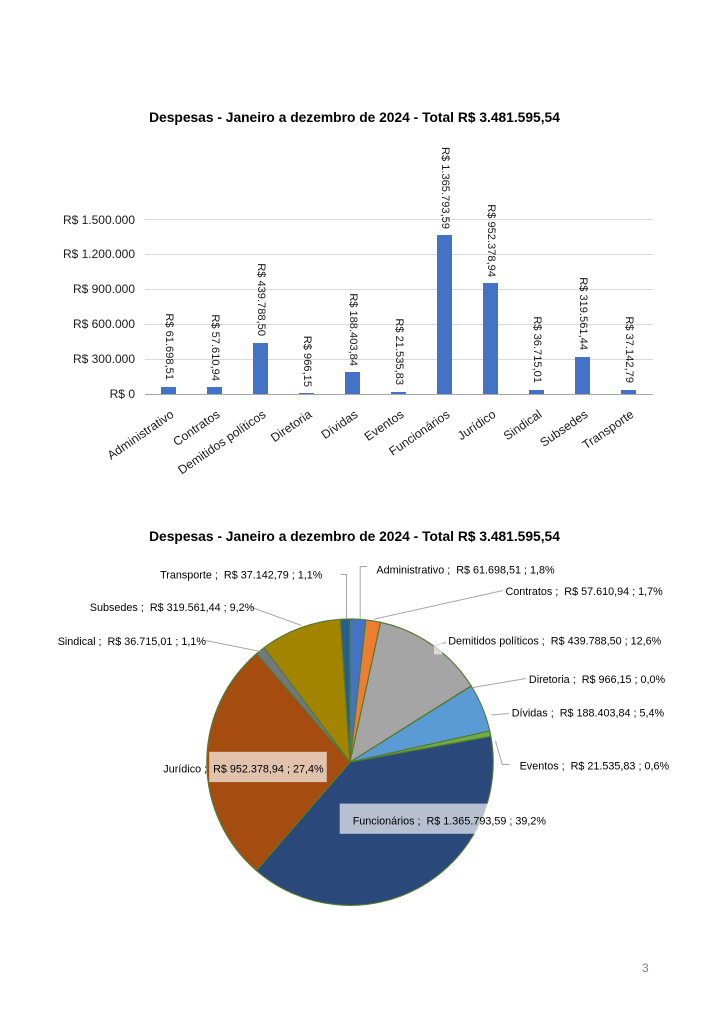 The height and width of the screenshot is (1024, 709). What do you see at coordinates (585, 592) in the screenshot?
I see `svg-text:Contratos ; R$ 57.610,94 ; 1,: Contratos ; R$ 57.610,94 ; 1,7%` at bounding box center [585, 592].